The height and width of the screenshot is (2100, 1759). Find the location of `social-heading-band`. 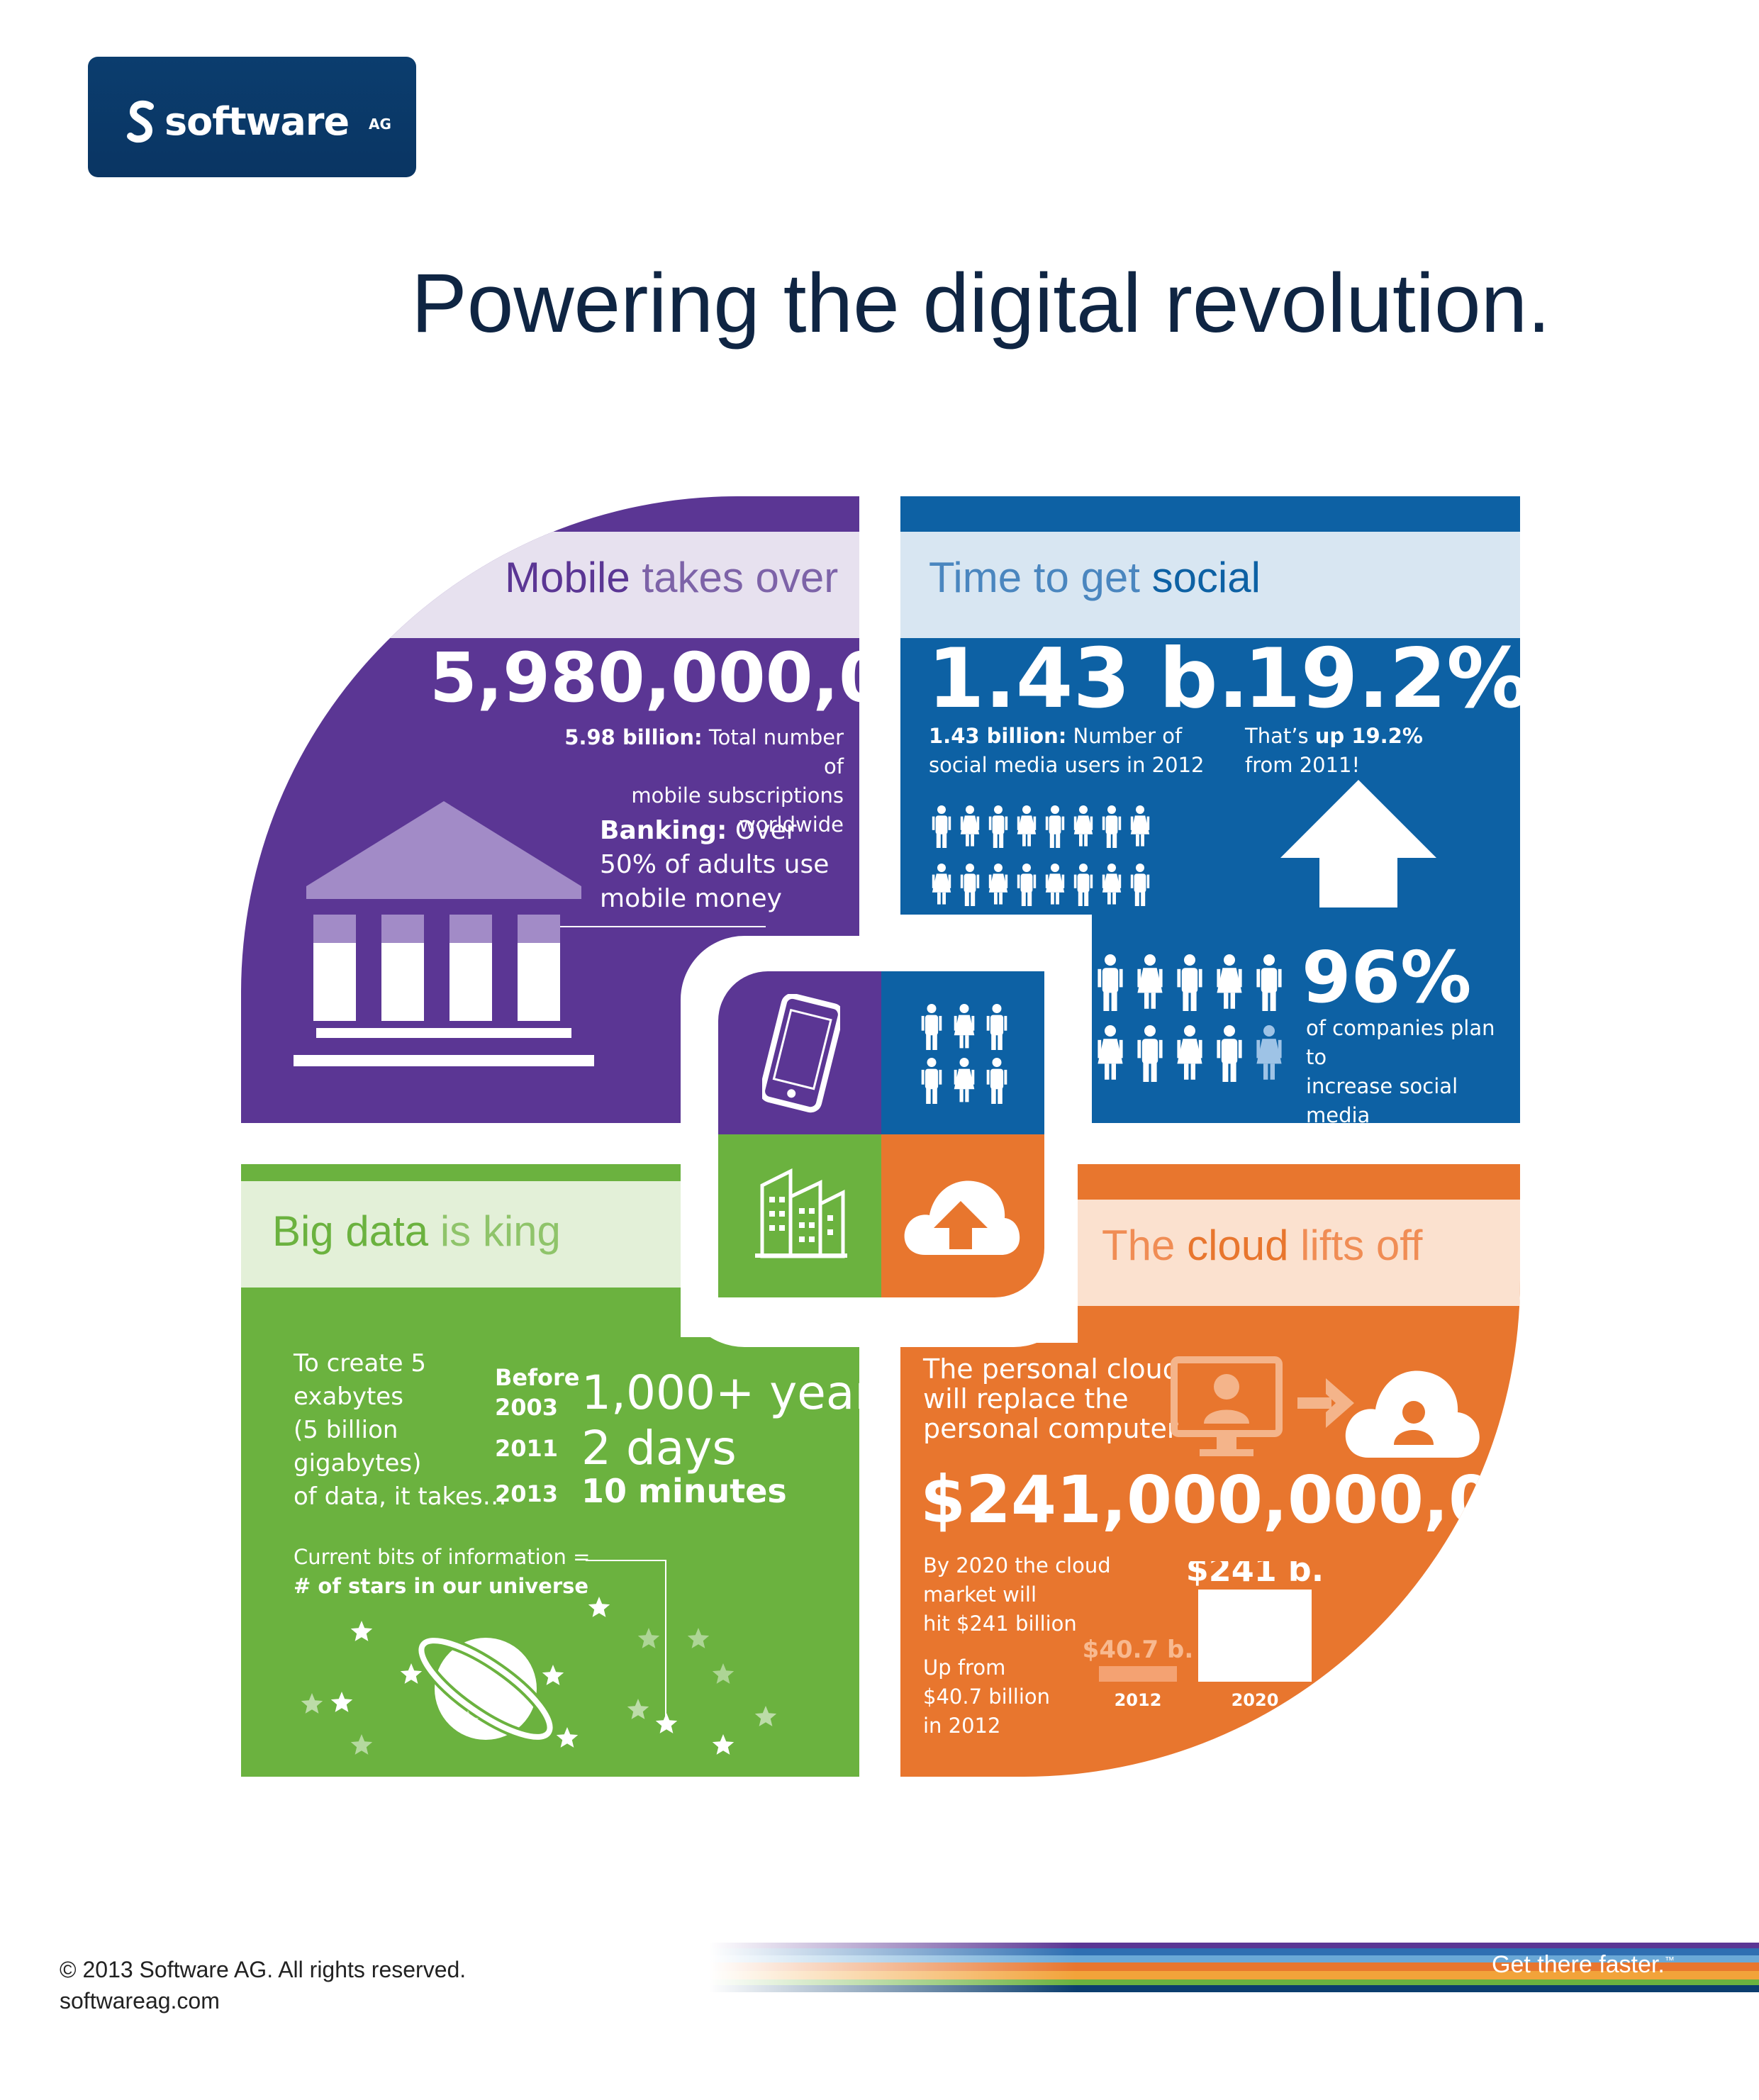

social-heading-band is located at coordinates (1210, 585).